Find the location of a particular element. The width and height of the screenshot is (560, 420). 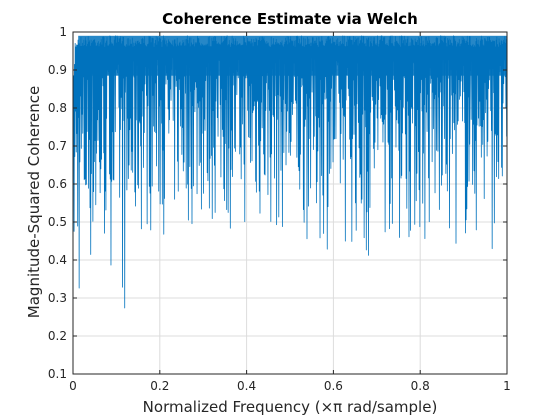

chart-title: Coherence Estimate via Welch is located at coordinates (290, 19).